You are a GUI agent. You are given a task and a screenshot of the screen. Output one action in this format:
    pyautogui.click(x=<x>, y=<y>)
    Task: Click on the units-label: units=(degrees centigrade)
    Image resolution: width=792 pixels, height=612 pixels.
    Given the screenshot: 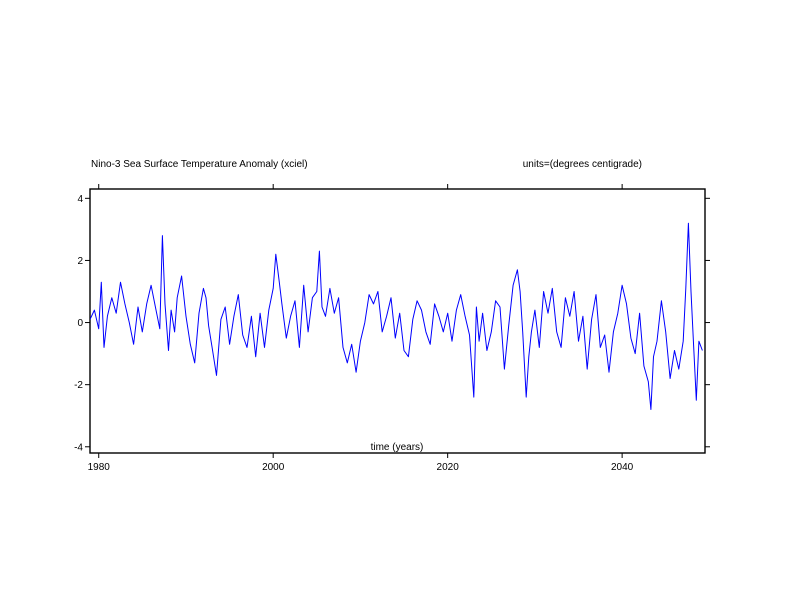 What is the action you would take?
    pyautogui.click(x=582, y=164)
    